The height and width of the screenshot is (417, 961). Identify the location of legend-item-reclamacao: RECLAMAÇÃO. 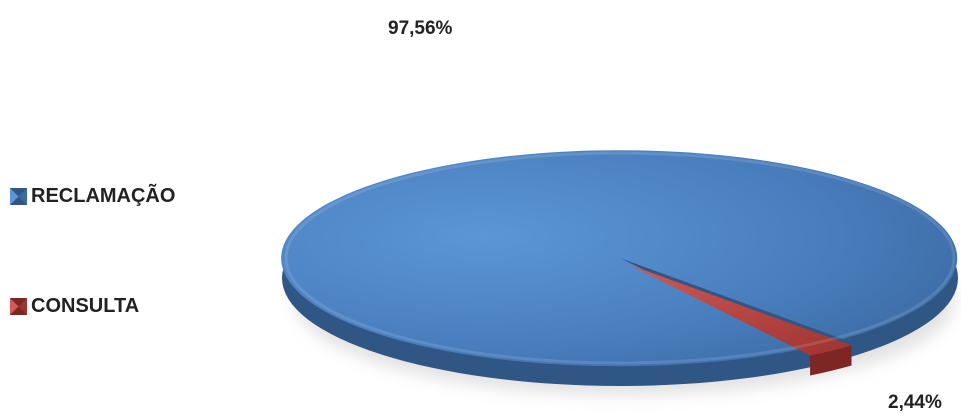
(92, 196).